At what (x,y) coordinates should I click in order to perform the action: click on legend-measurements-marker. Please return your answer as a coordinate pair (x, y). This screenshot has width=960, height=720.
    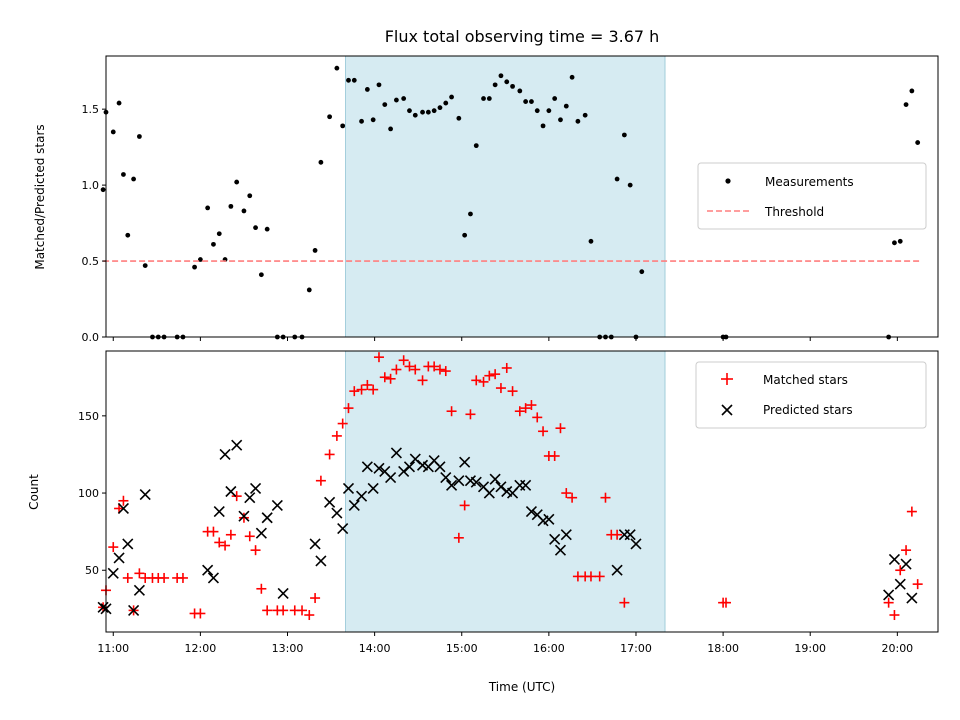
    Looking at the image, I should click on (728, 181).